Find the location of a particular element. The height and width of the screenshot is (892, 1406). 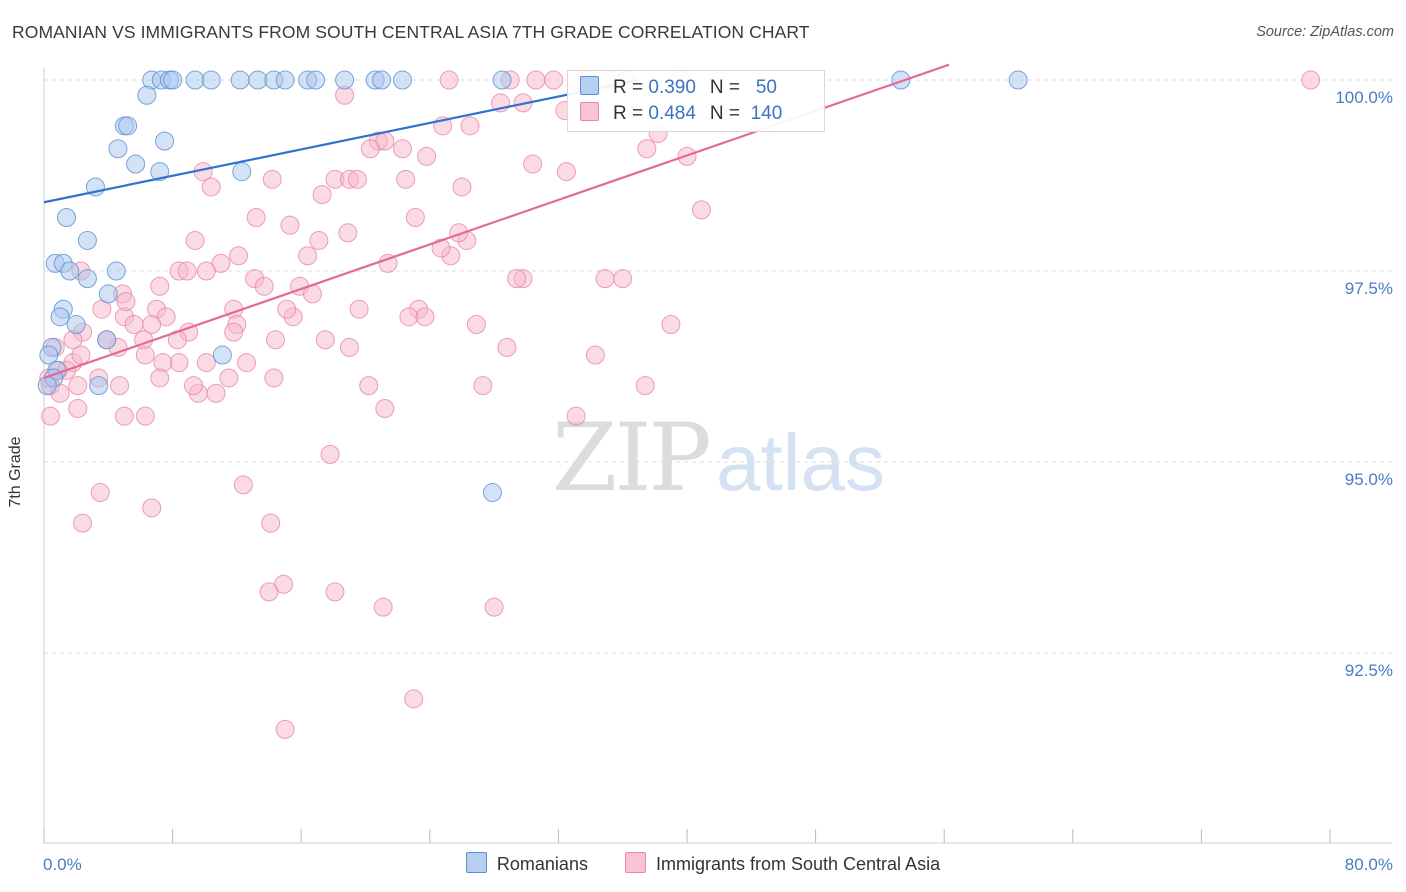

legend-swatch-blue is located at coordinates (476, 862).